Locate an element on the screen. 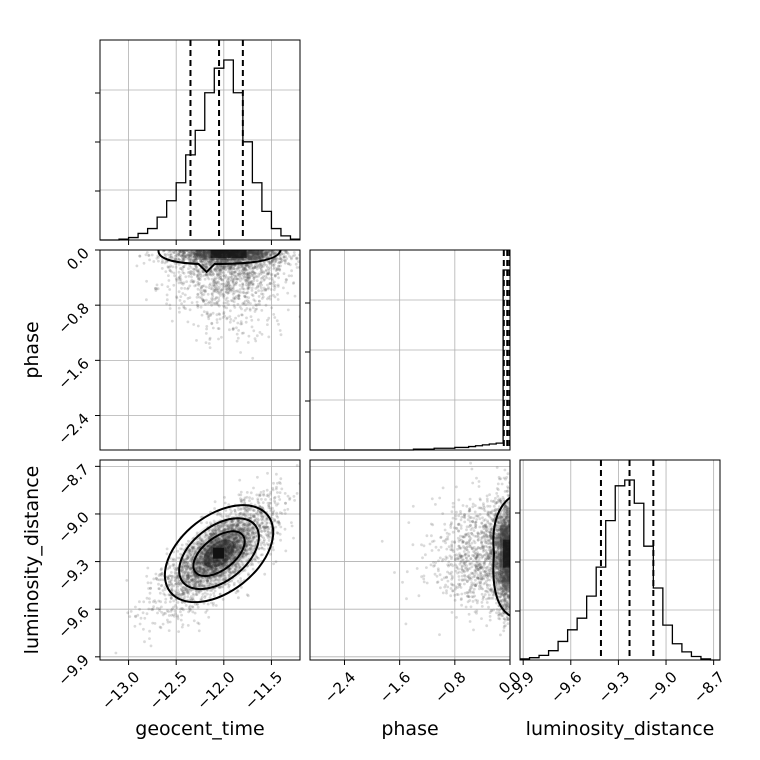  histogram-step-phase is located at coordinates (410, 360).